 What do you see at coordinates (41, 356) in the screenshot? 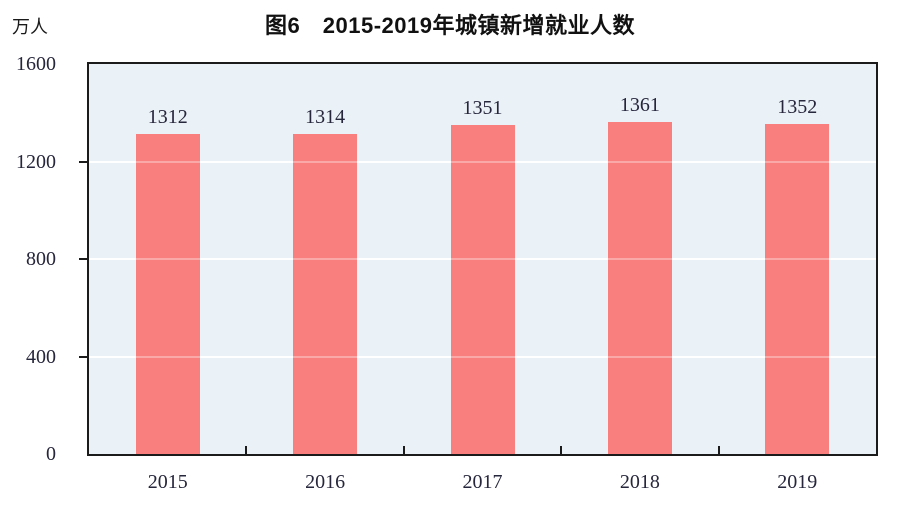
I see `y-tick-label-400: 400` at bounding box center [41, 356].